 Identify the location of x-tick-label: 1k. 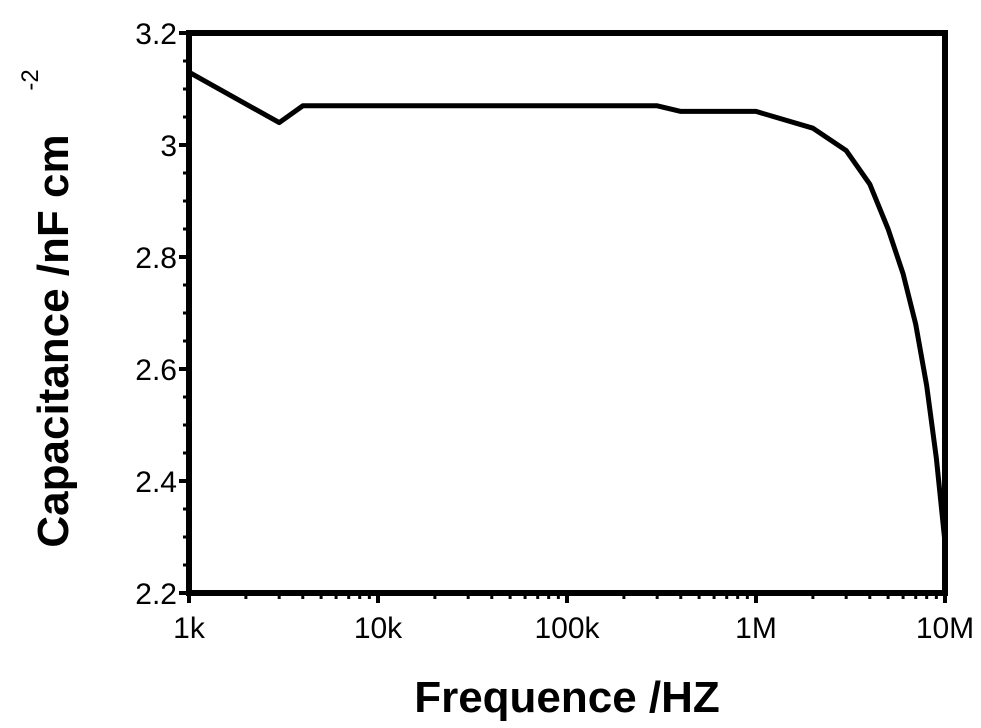
(189, 628).